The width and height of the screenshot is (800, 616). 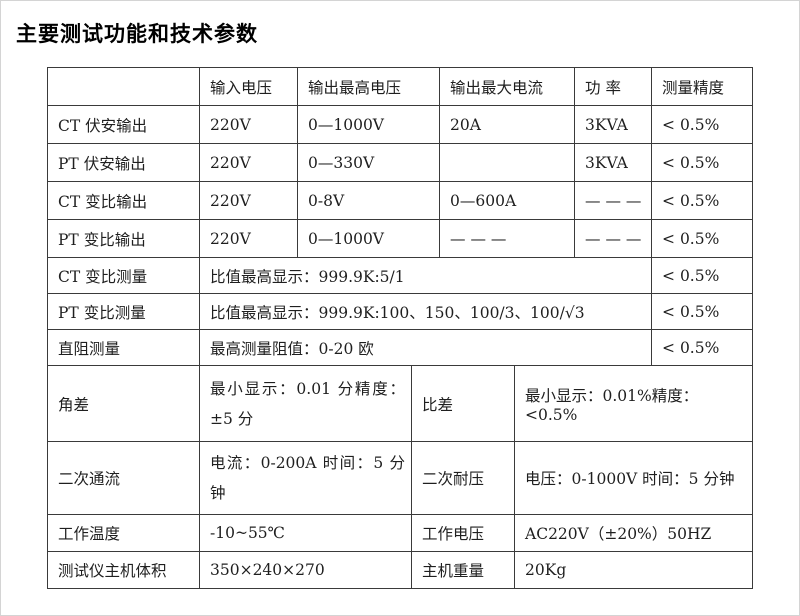 I want to click on cell-dimensions-value: 350×240×270, so click(x=305, y=570).